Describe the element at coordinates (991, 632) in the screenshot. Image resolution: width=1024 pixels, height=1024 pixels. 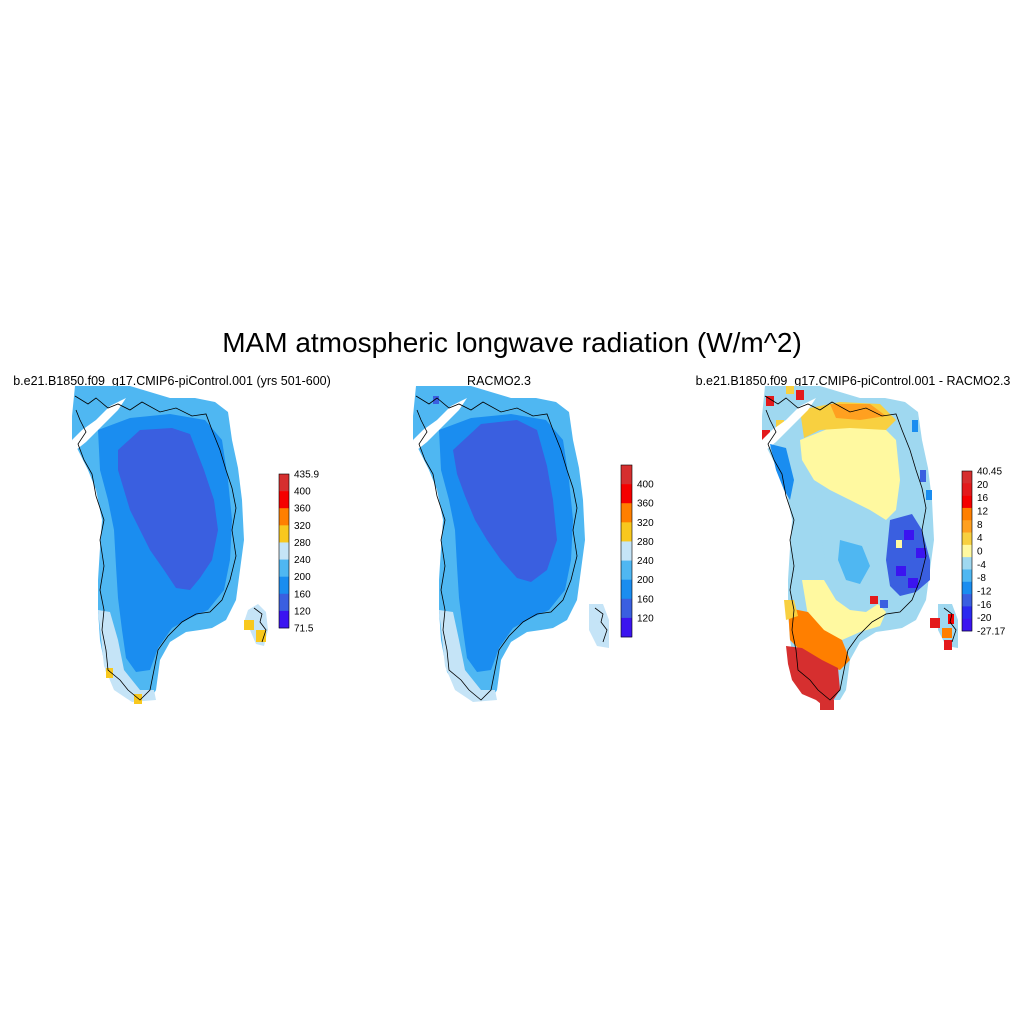
I see `colorbar-tick-label: -27.17` at that location.